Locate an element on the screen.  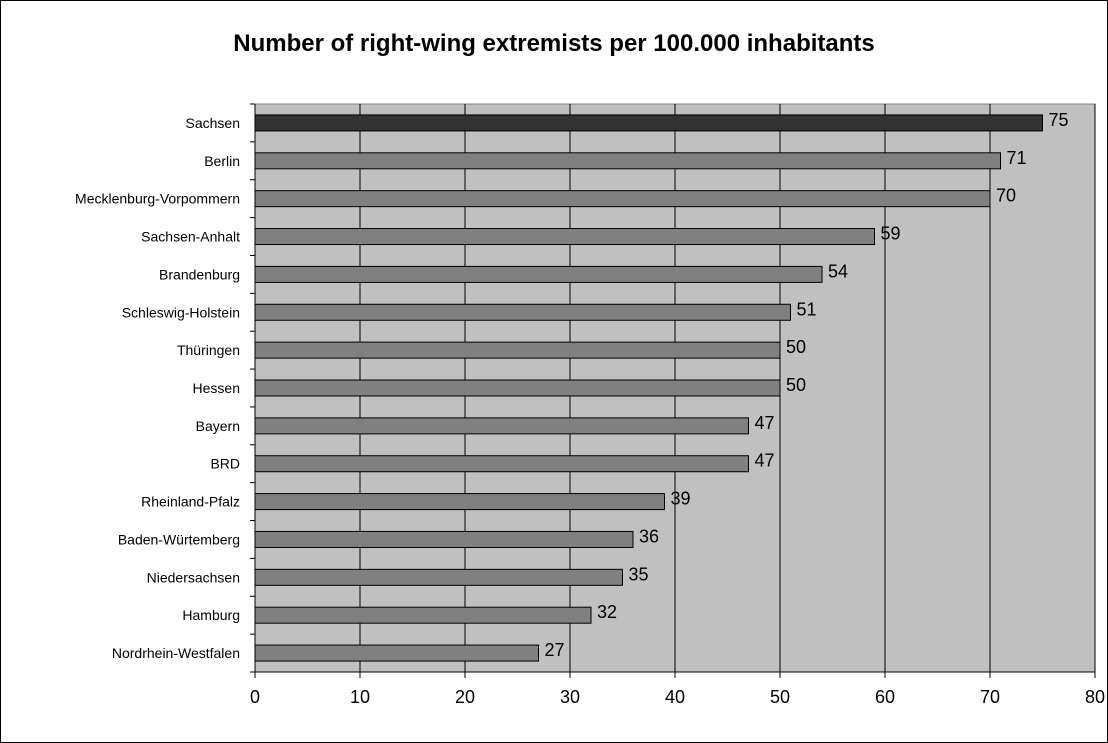
x-tick-label: 30 is located at coordinates (570, 697).